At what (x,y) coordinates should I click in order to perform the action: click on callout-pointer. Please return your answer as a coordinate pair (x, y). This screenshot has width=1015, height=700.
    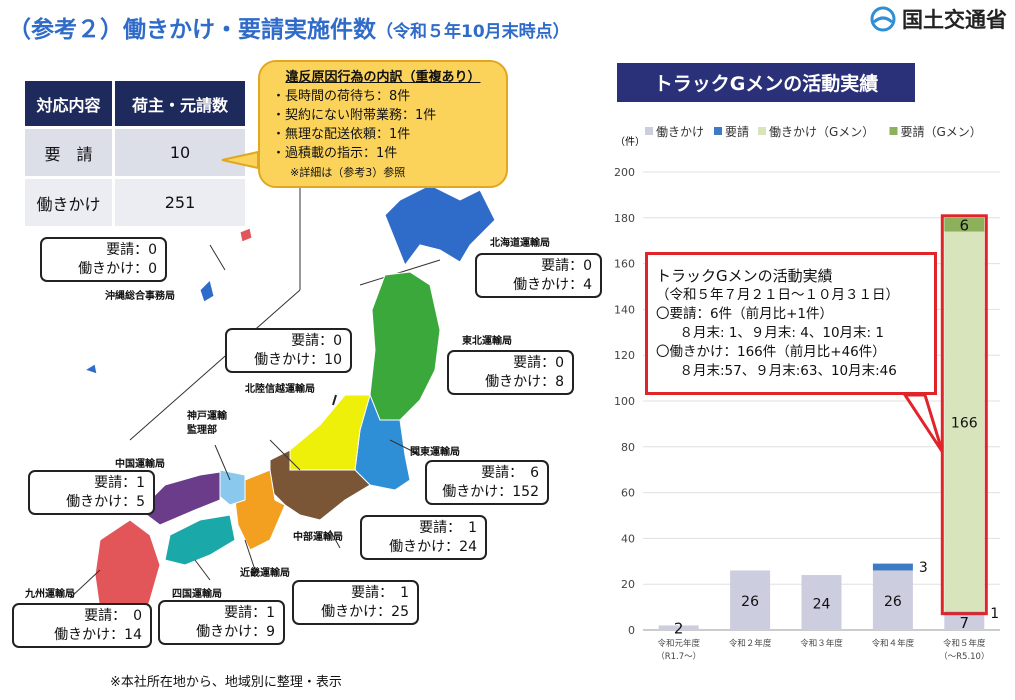
    Looking at the image, I should click on (240, 160).